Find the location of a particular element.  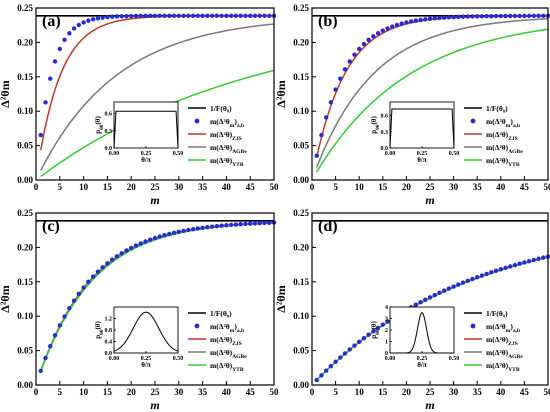

inset-y-tick-label: 1.2 is located at coordinates (109, 320).